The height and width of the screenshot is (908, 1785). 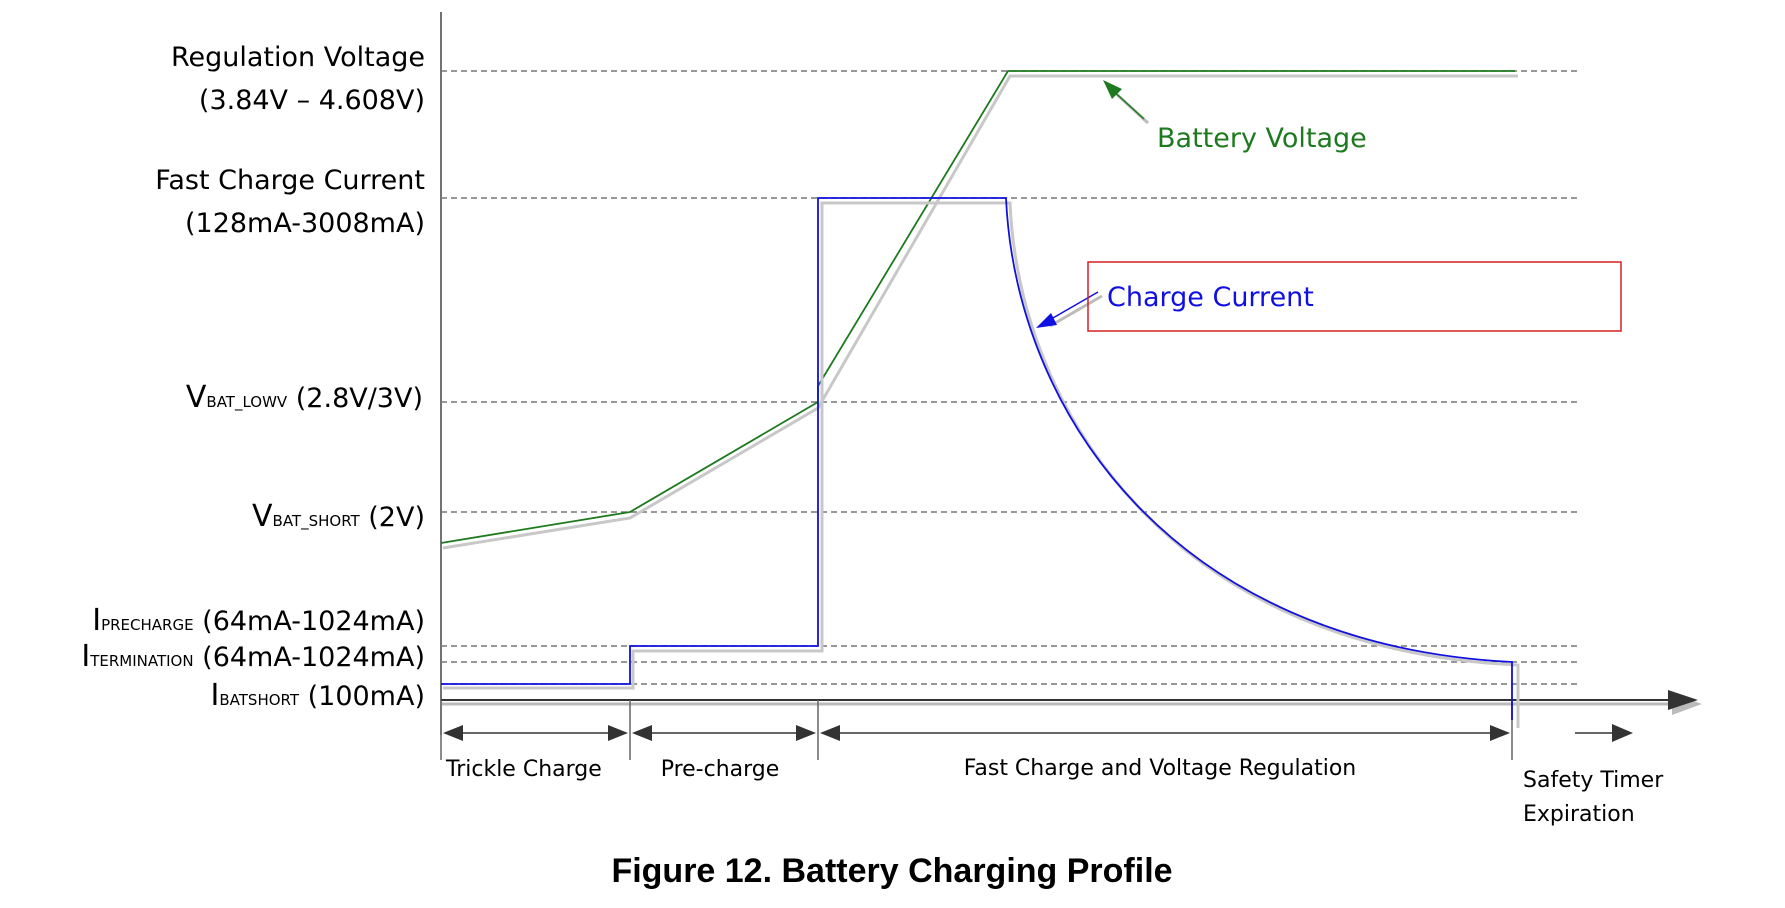 What do you see at coordinates (1604, 733) in the screenshot?
I see `timer-phase-arrow` at bounding box center [1604, 733].